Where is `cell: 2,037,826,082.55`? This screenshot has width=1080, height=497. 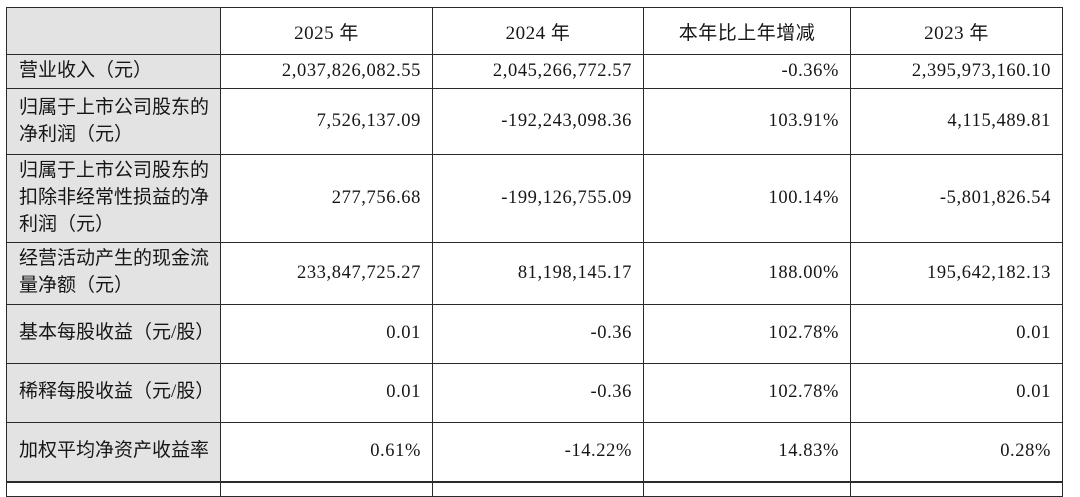 cell: 2,037,826,082.55 is located at coordinates (326, 71).